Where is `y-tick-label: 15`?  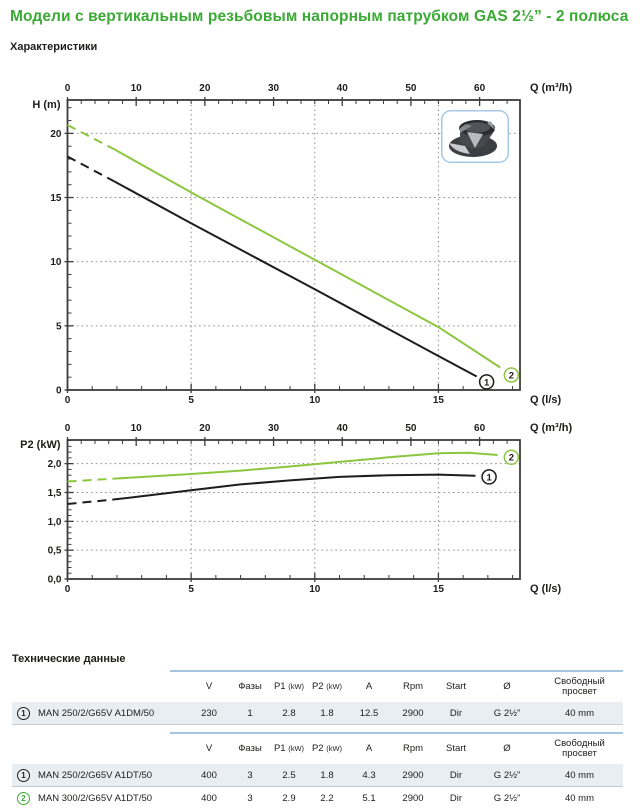
y-tick-label: 15 is located at coordinates (56, 198).